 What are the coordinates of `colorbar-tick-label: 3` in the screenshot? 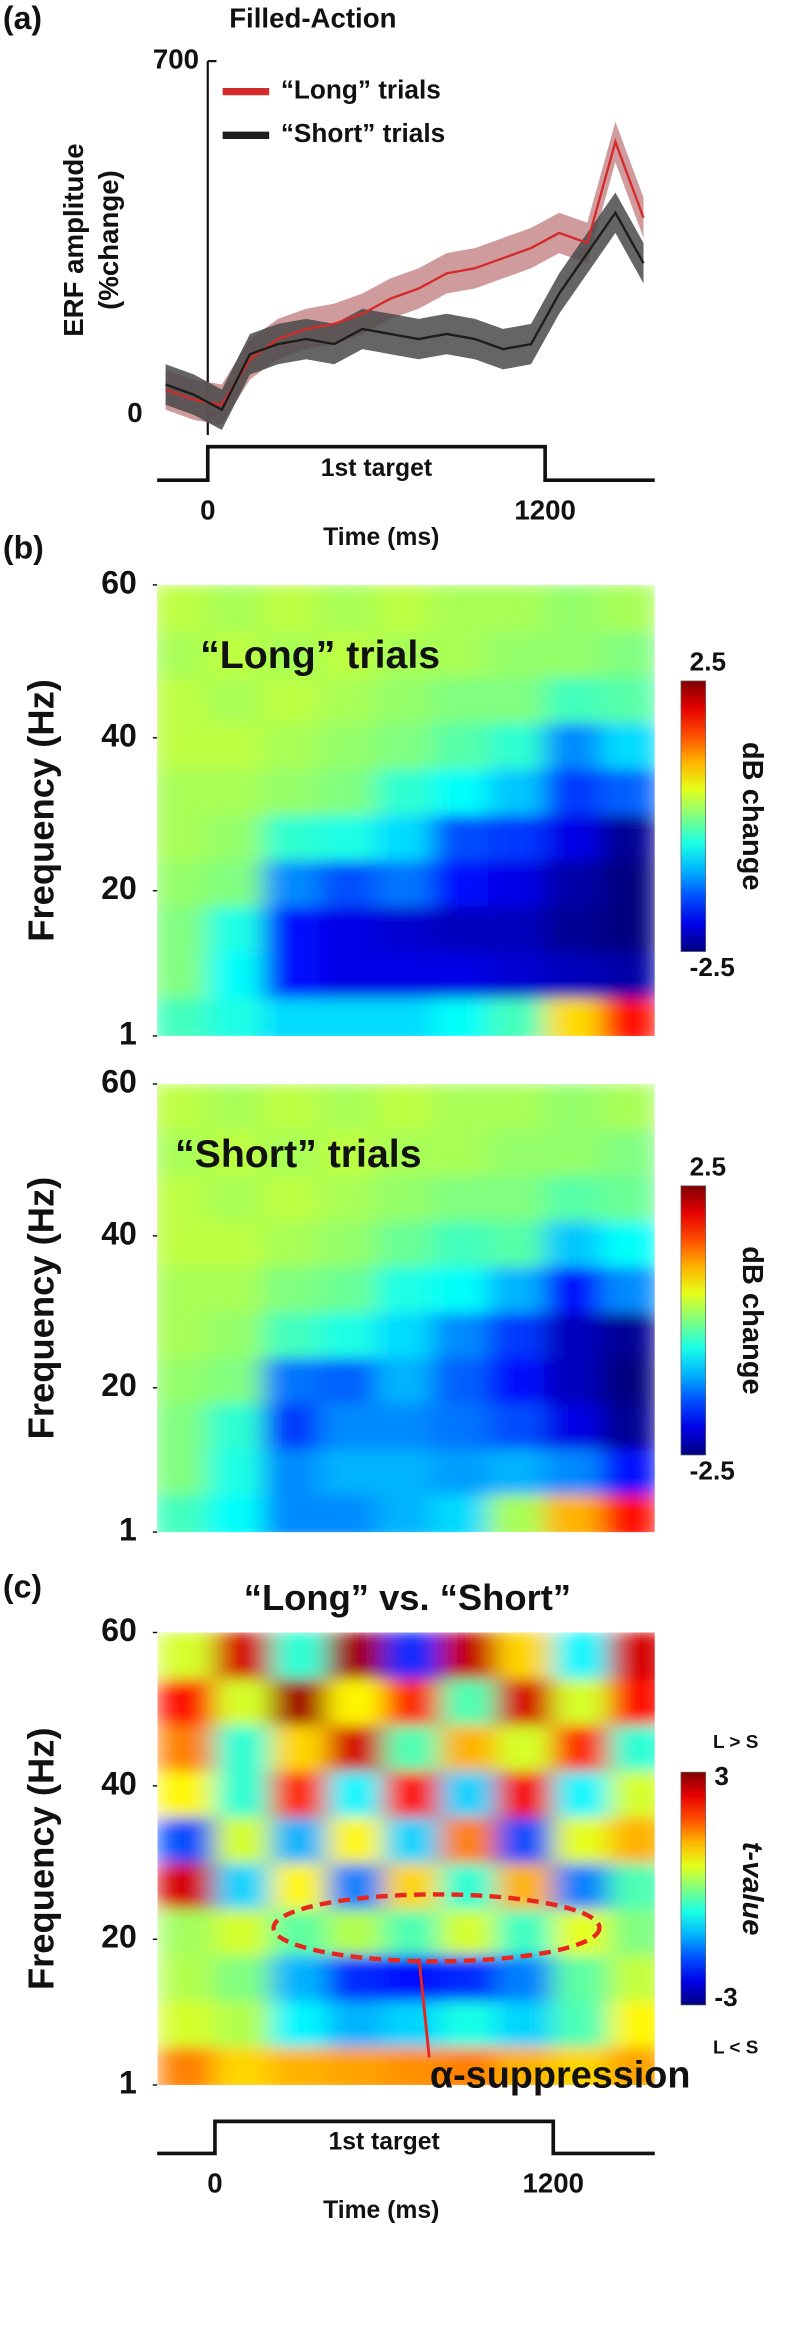 It's located at (721, 1776).